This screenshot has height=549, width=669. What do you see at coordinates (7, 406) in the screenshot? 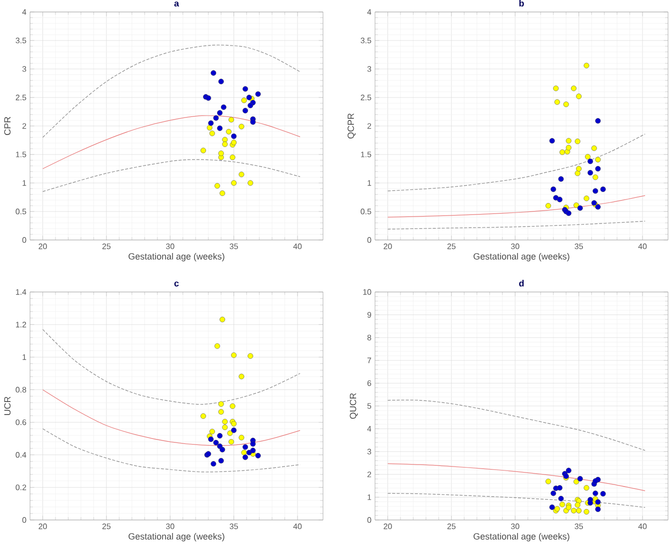
I see `y-axis-title: UCR` at bounding box center [7, 406].